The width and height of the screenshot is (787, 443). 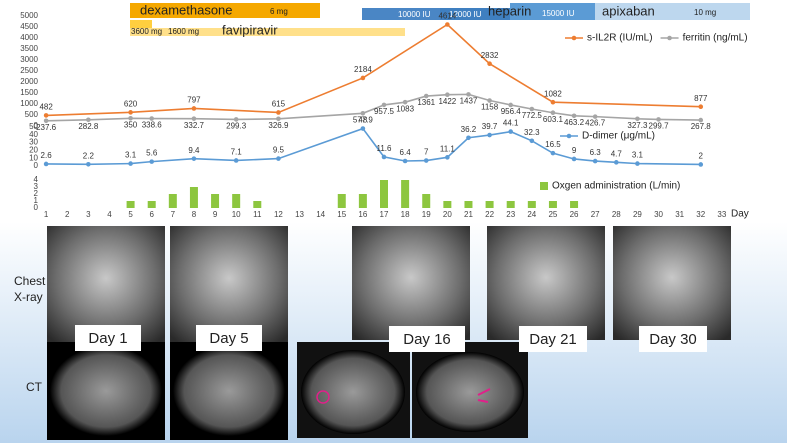 I want to click on data-label: 772.5, so click(x=532, y=115).